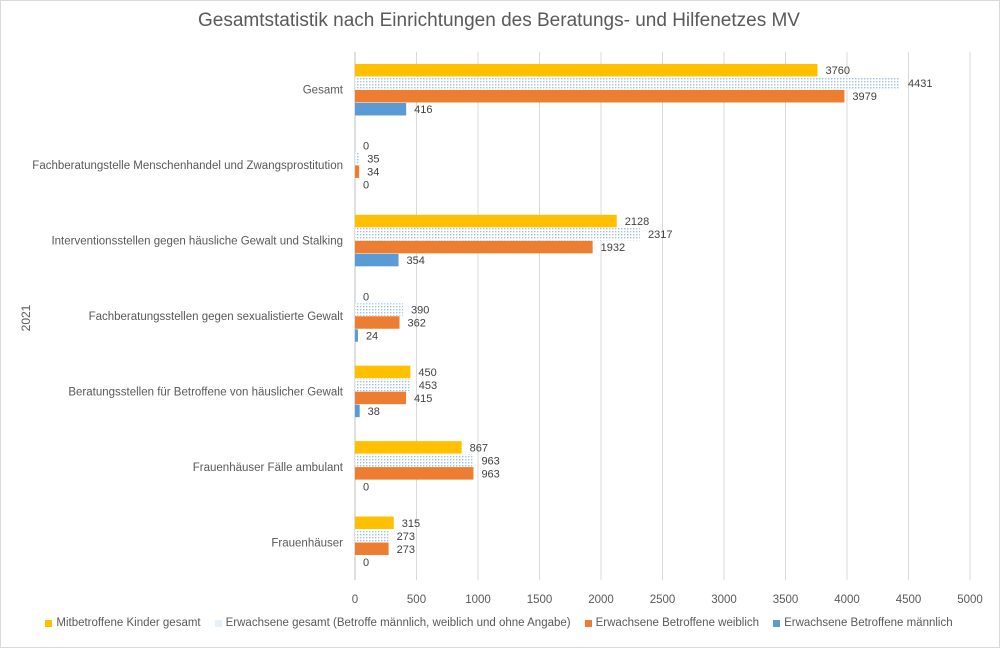  Describe the element at coordinates (637, 222) in the screenshot. I see `data-label: 2128` at that location.